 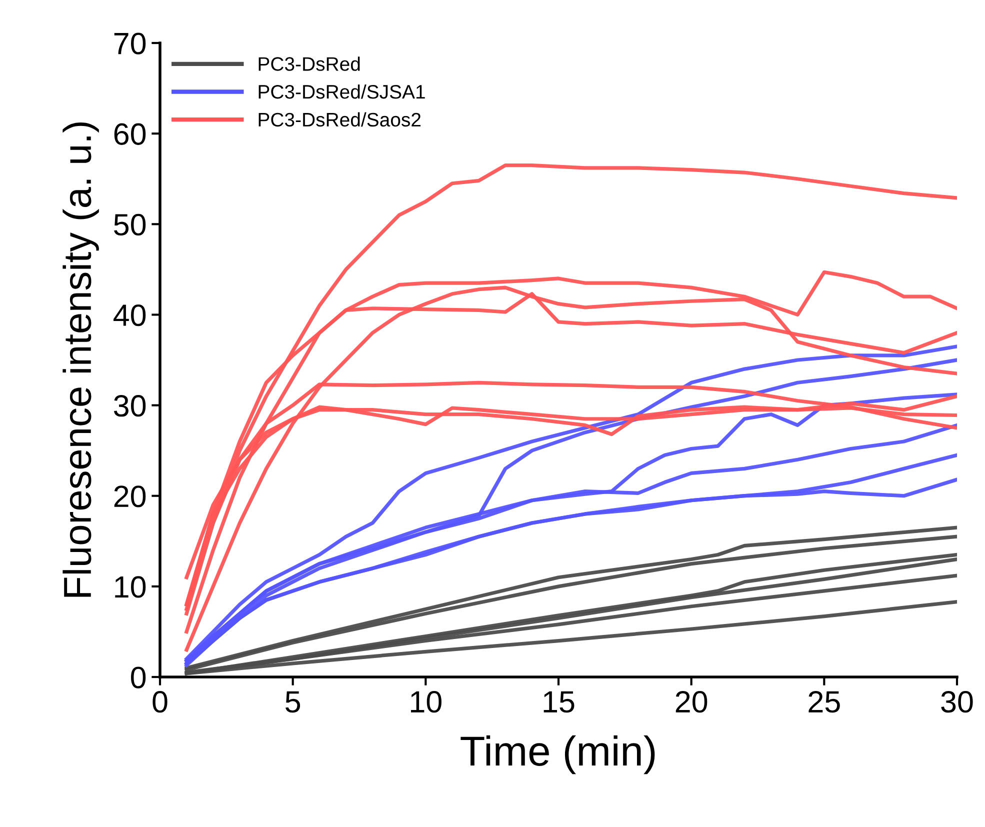 What do you see at coordinates (130, 225) in the screenshot?
I see `y-tick-label: 50` at bounding box center [130, 225].